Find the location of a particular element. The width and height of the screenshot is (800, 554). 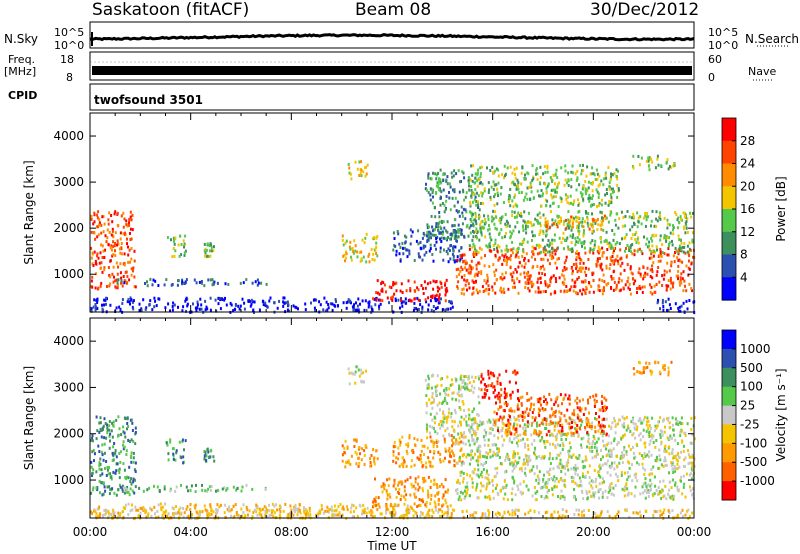

power-y-tick-label: 3000 is located at coordinates (68, 182).